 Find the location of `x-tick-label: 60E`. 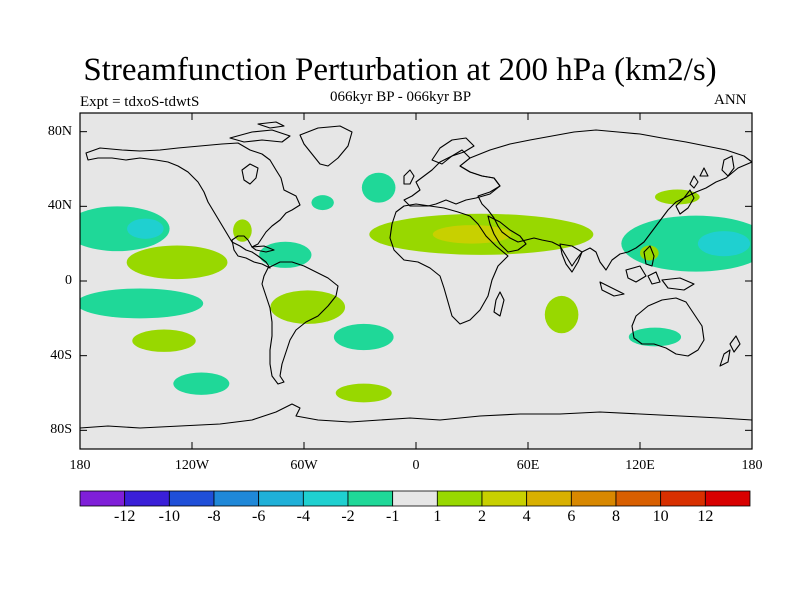

x-tick-label: 60E is located at coordinates (528, 465).